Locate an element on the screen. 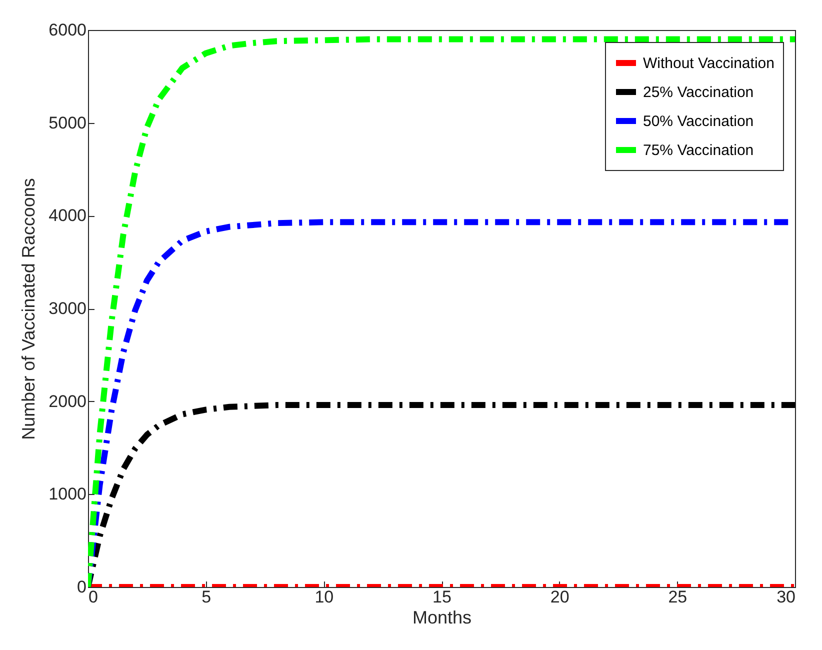 This screenshot has height=650, width=822. y-tick-label: 5000 is located at coordinates (67, 122).